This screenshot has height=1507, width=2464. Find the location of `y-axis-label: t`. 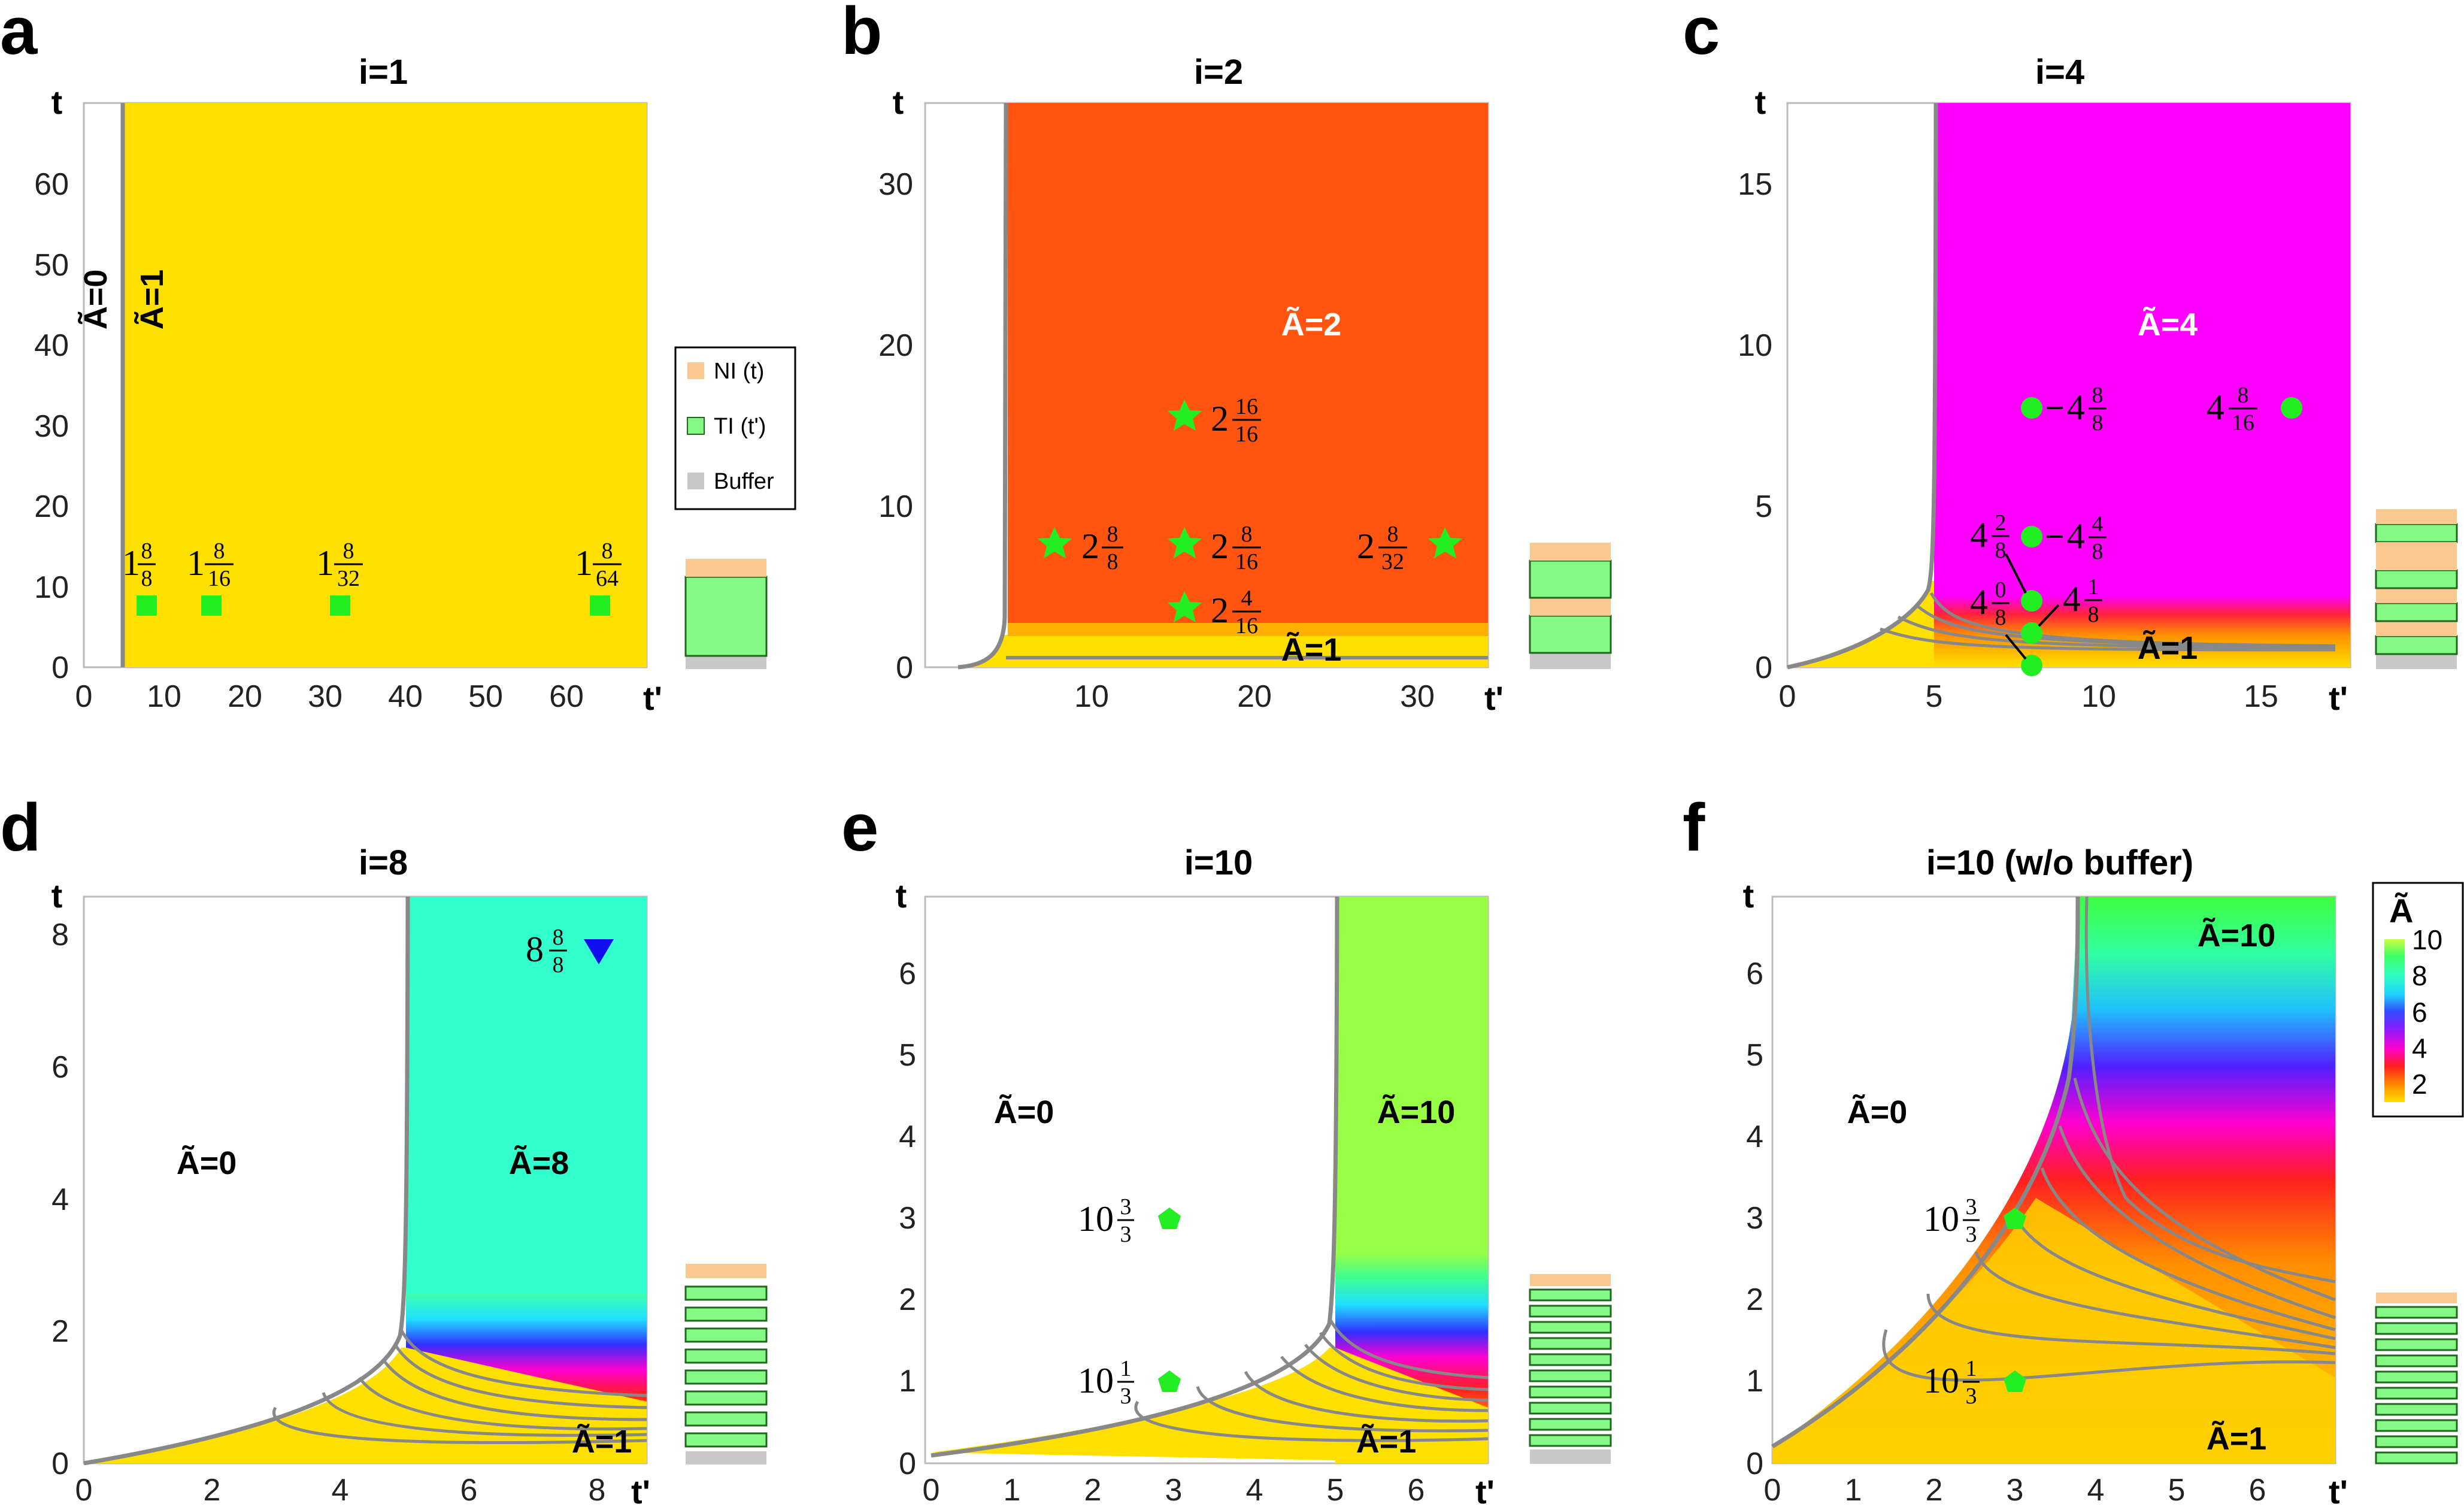

y-axis-label: t is located at coordinates (1760, 102).